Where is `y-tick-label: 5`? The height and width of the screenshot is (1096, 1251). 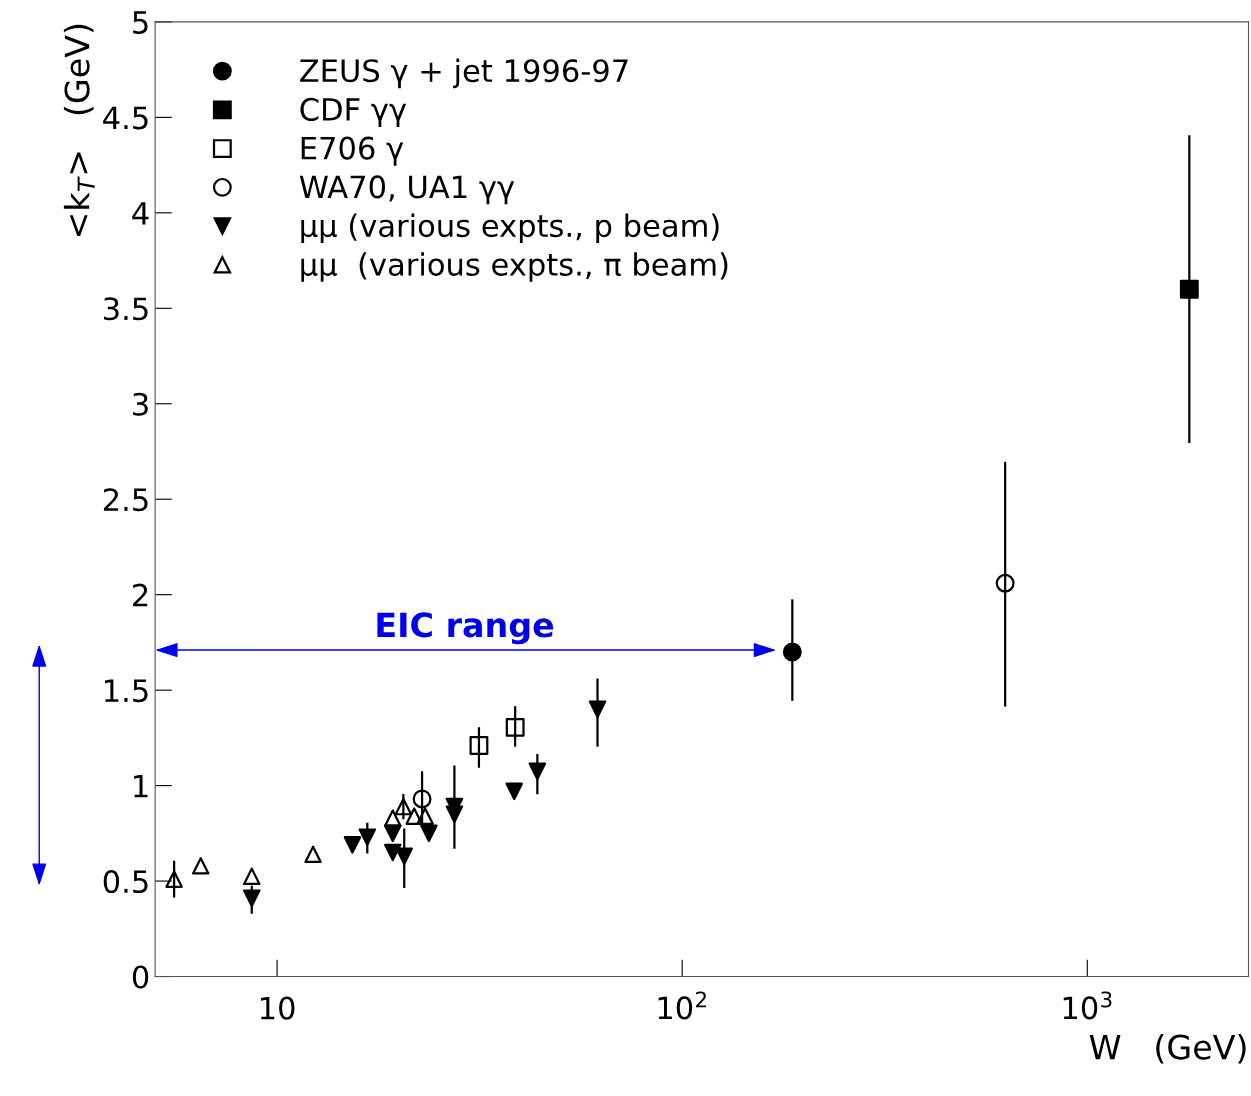 y-tick-label: 5 is located at coordinates (140, 22).